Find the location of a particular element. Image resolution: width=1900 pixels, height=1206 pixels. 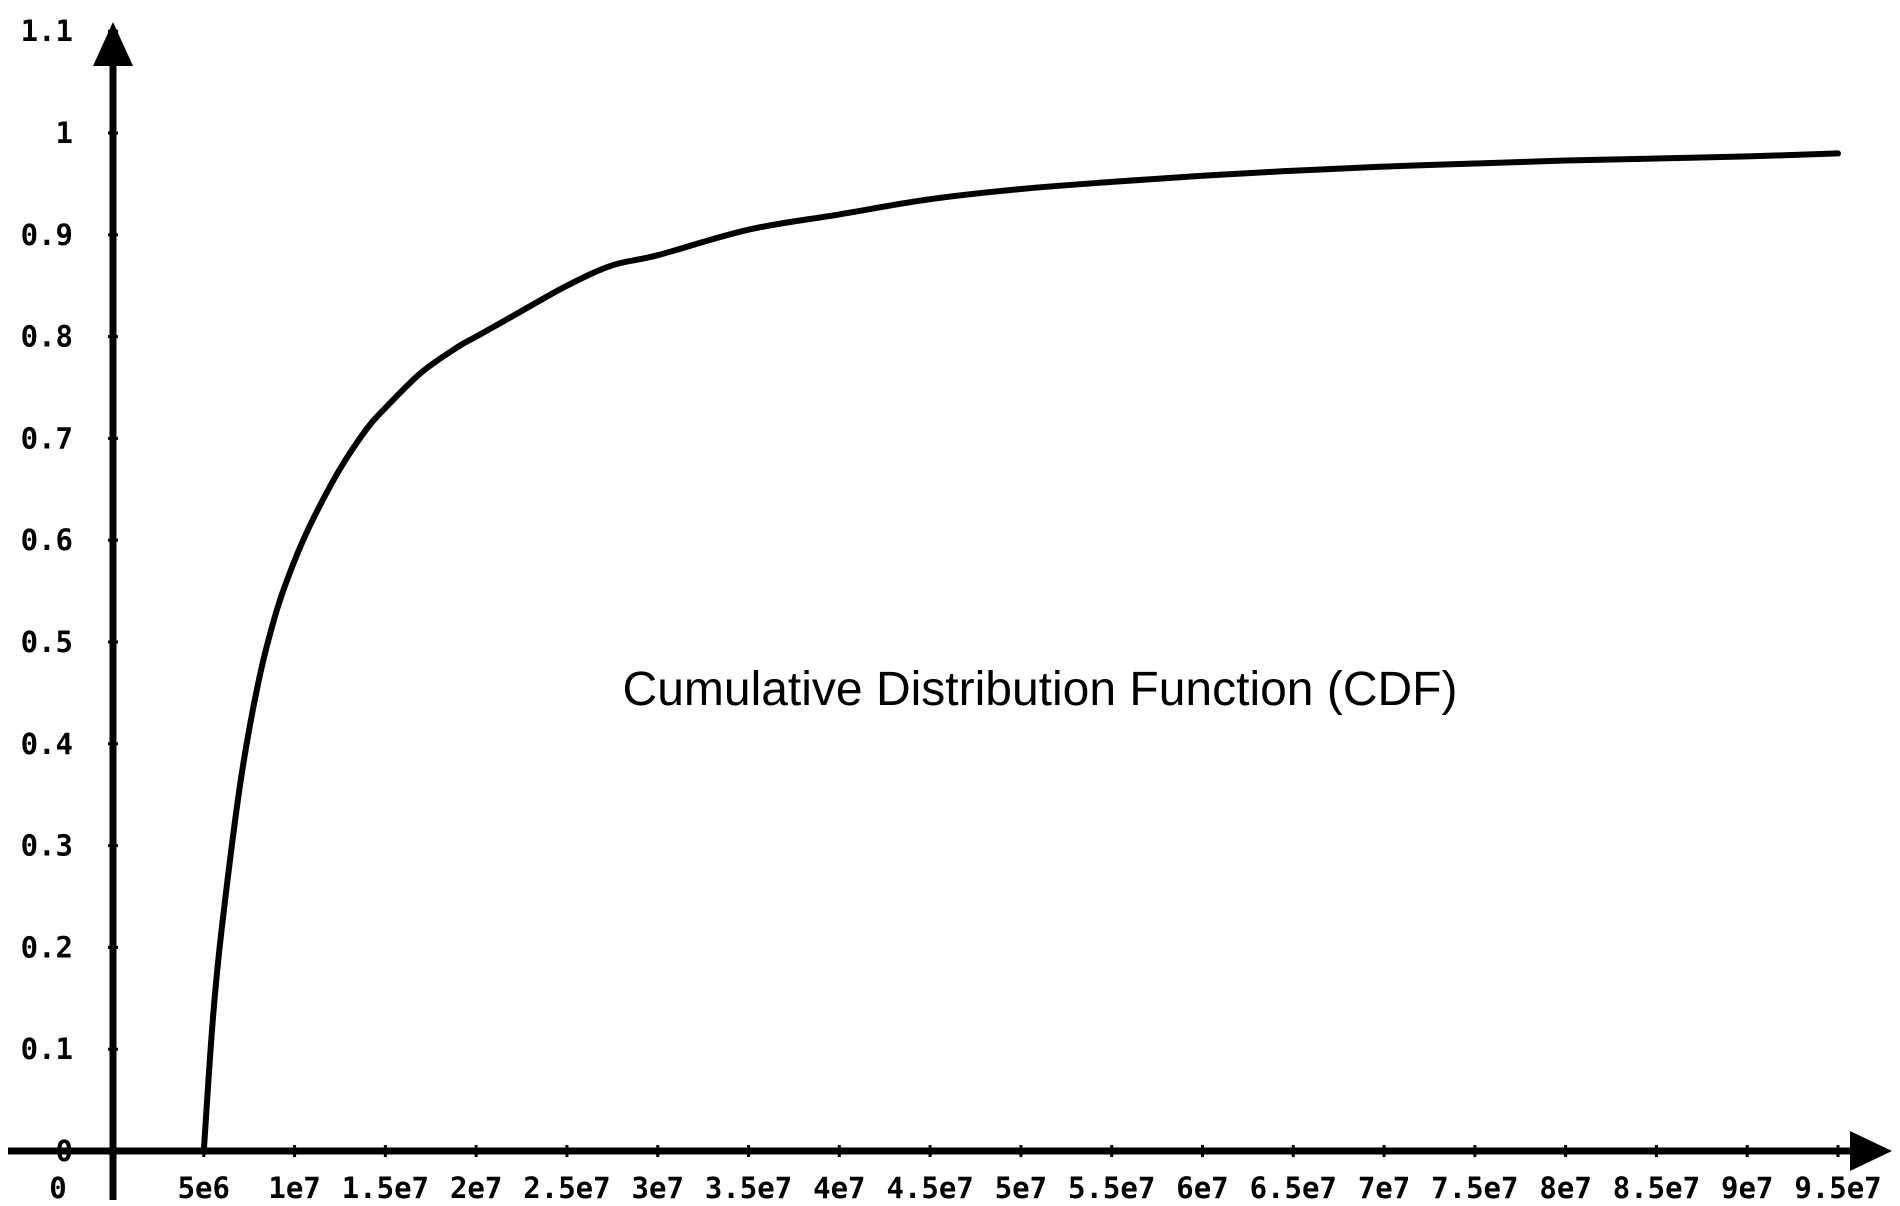

x-tick-label: 9.5e7 is located at coordinates (1837, 1188).